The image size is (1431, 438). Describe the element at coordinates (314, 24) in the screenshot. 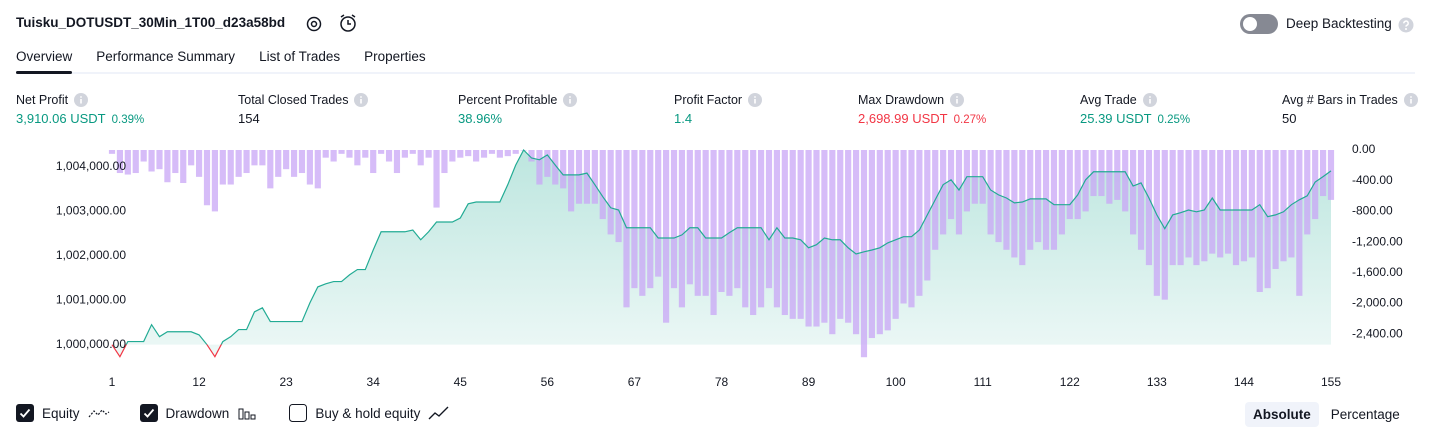

I see `settings-icon` at that location.